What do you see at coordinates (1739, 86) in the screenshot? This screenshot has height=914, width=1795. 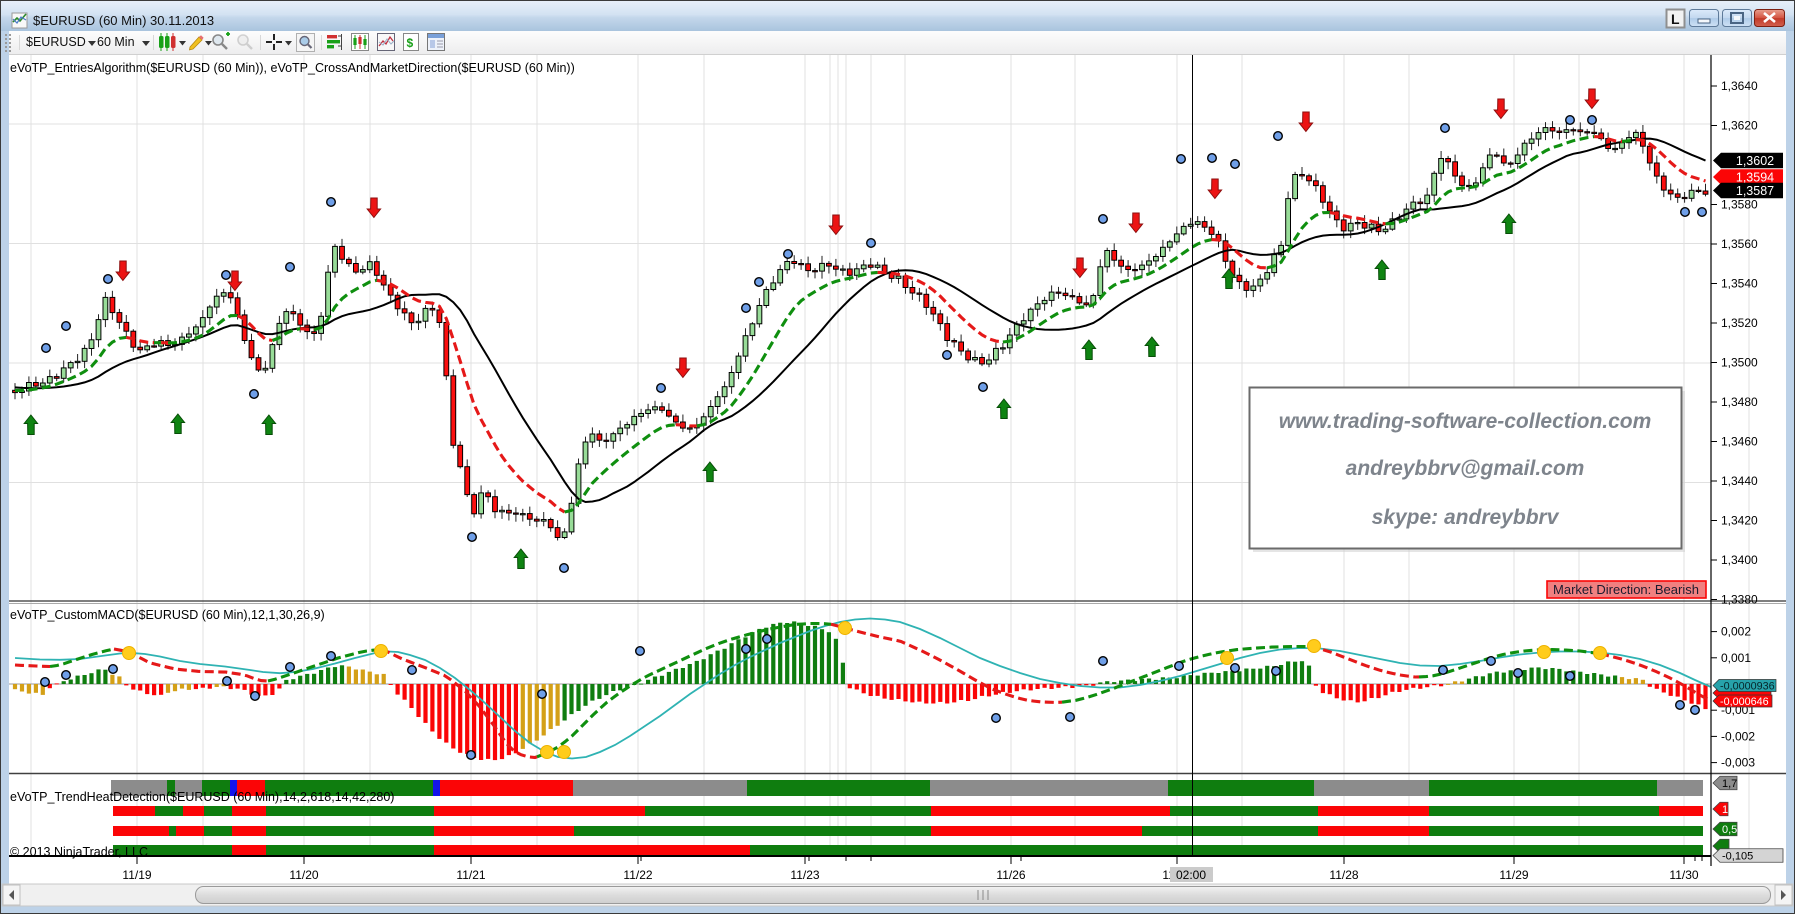 I see `svg-text: 1,3640` at bounding box center [1739, 86].